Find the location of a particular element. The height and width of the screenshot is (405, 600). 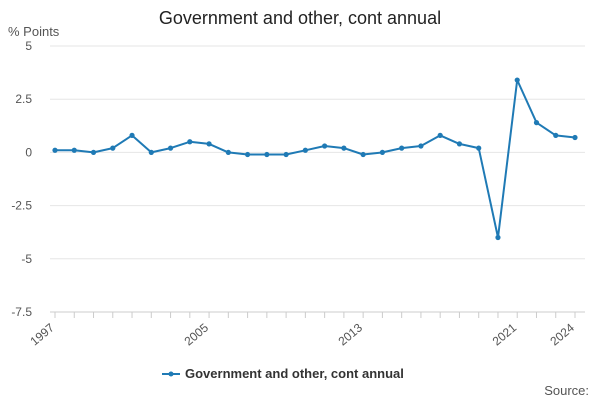

x-tick-label: 2013 is located at coordinates (351, 334).